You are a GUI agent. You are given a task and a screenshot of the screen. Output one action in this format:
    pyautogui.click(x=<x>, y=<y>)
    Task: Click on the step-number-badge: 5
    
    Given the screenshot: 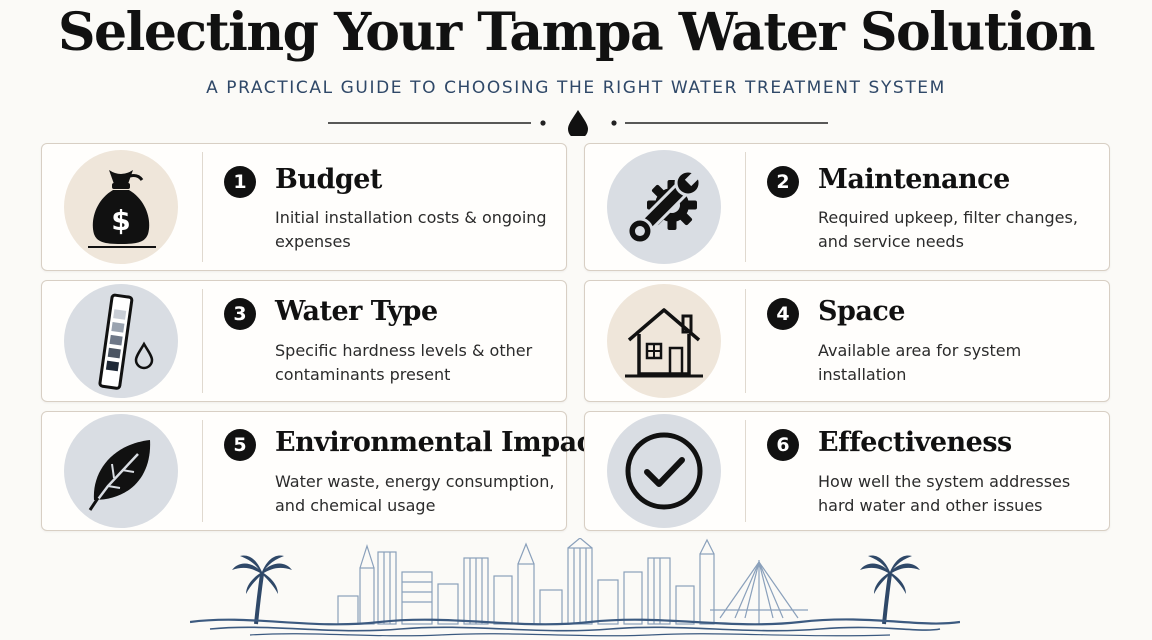 What is the action you would take?
    pyautogui.click(x=240, y=445)
    